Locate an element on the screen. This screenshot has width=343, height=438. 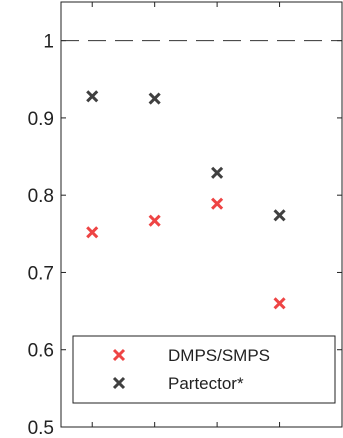
y-tick-label: 0.8 is located at coordinates (41, 196).